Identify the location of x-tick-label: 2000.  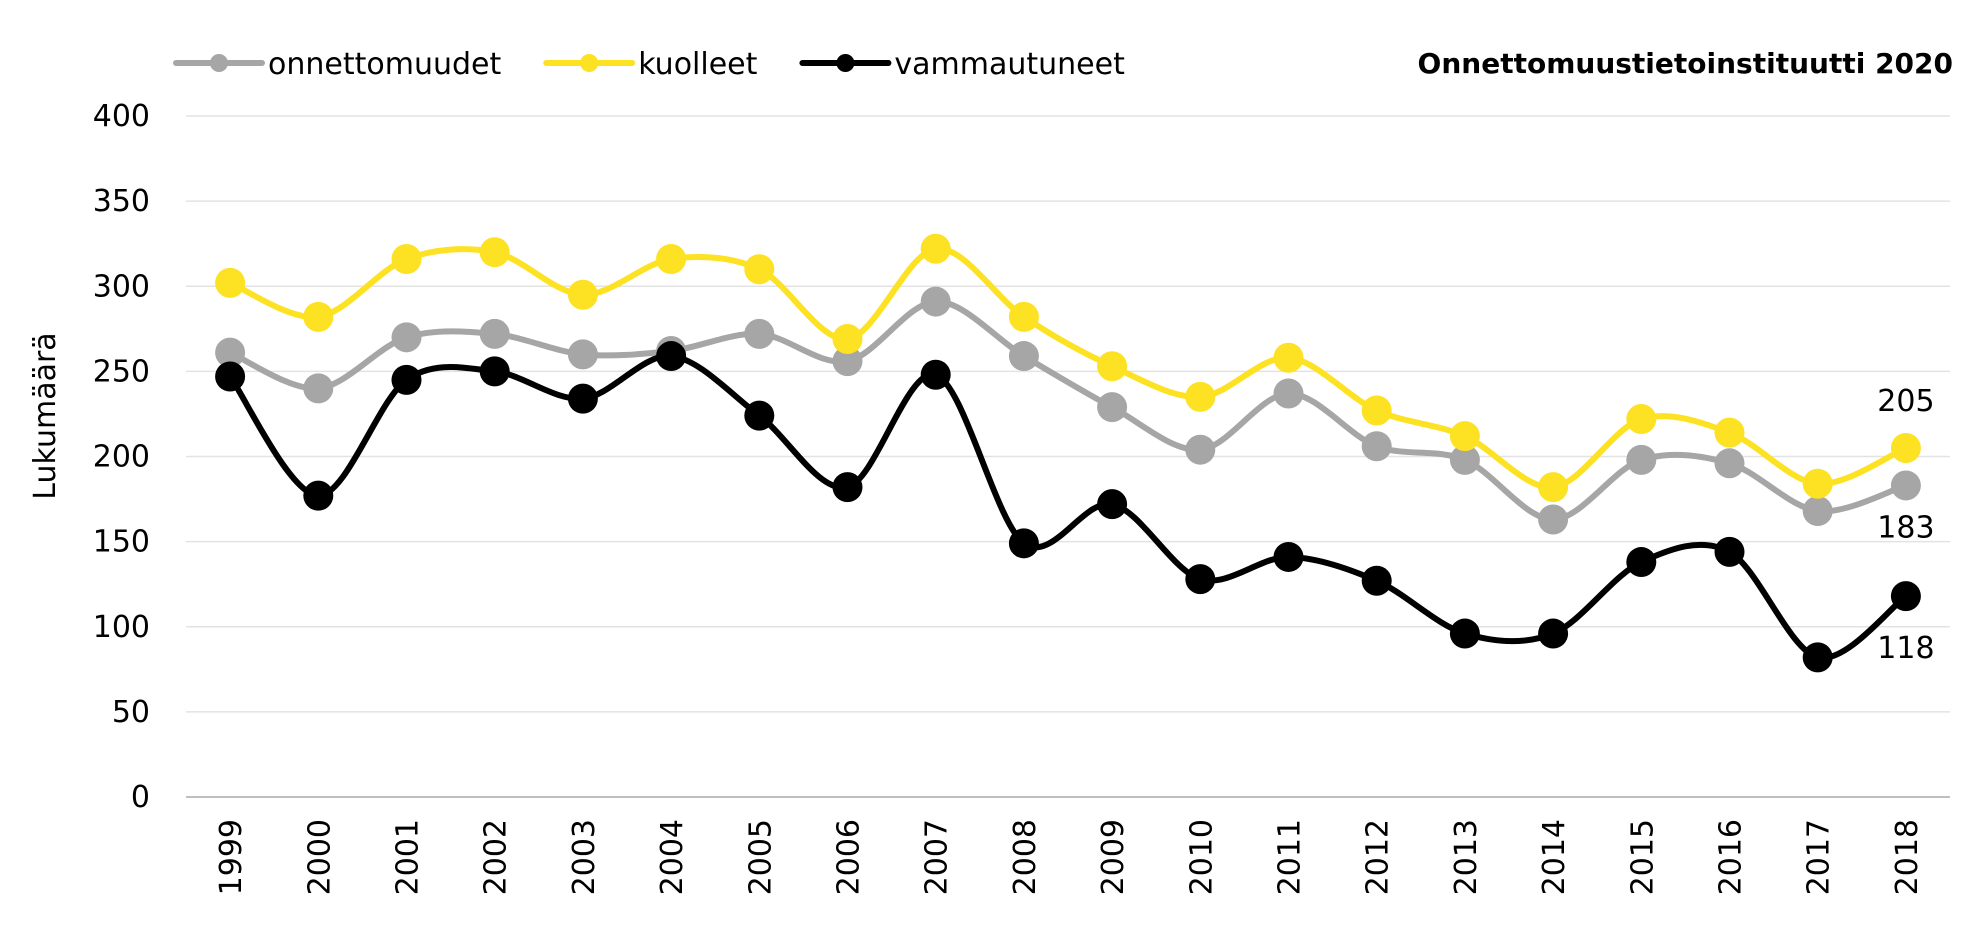
(319, 857).